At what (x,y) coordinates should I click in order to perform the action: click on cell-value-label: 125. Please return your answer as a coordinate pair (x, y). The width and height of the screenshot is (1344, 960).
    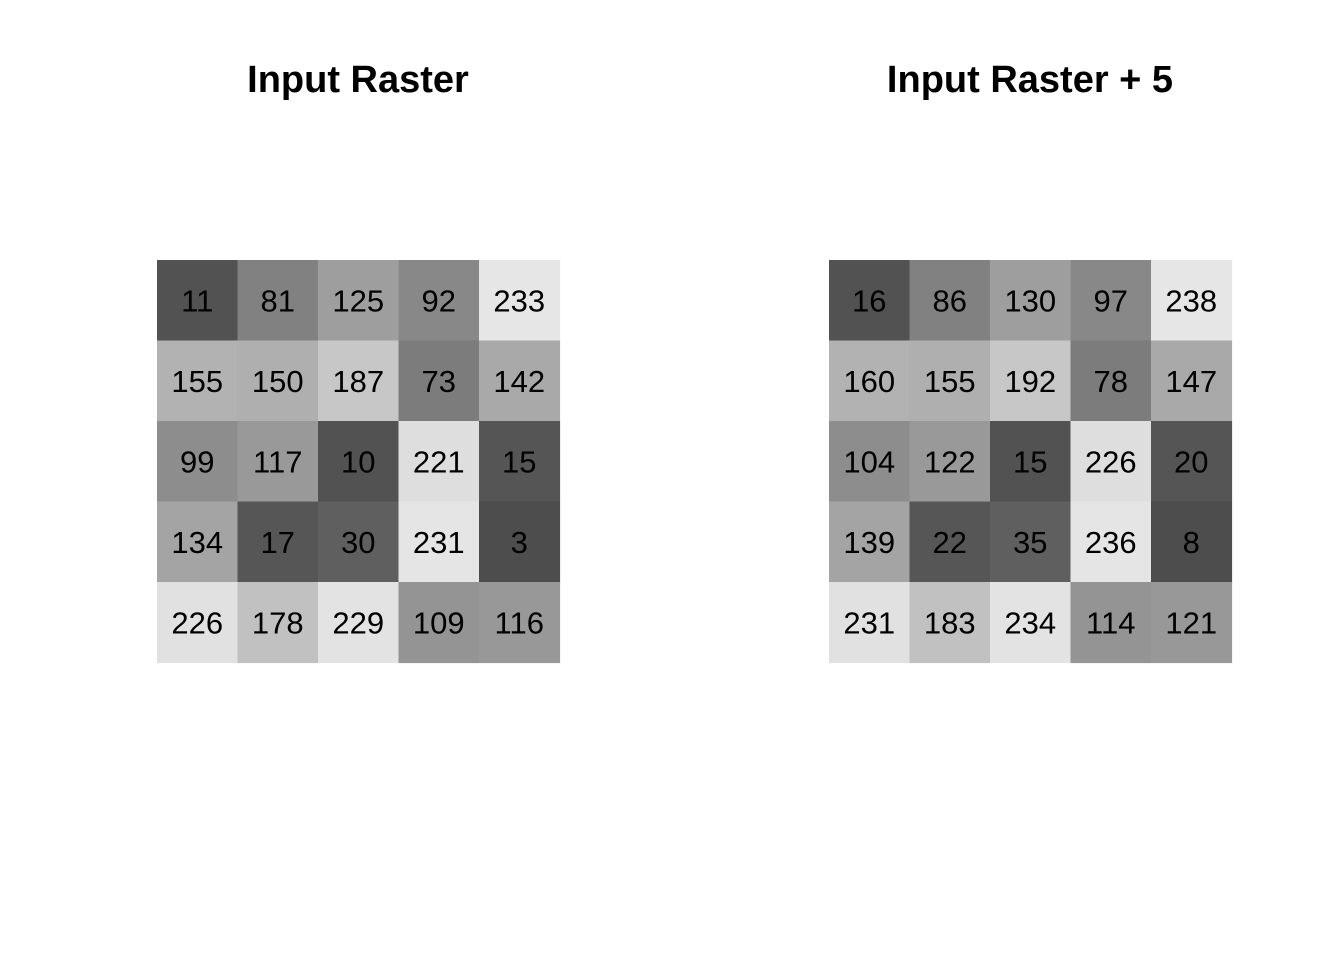
    Looking at the image, I should click on (358, 300).